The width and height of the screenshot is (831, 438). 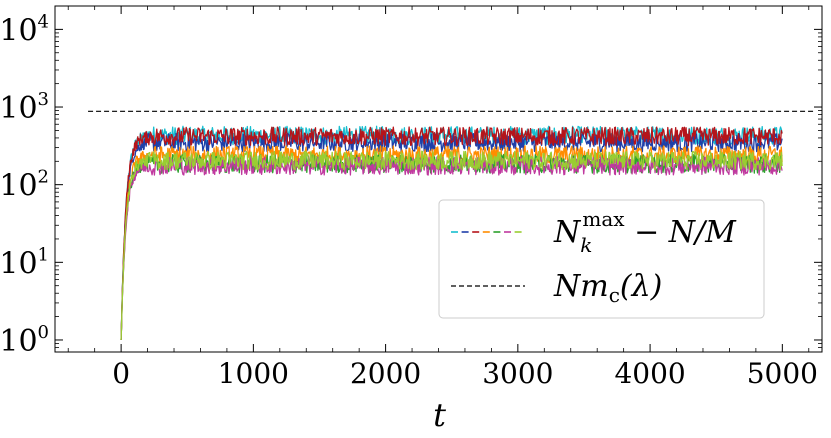 What do you see at coordinates (782, 373) in the screenshot?
I see `x-tick-label: 5000` at bounding box center [782, 373].